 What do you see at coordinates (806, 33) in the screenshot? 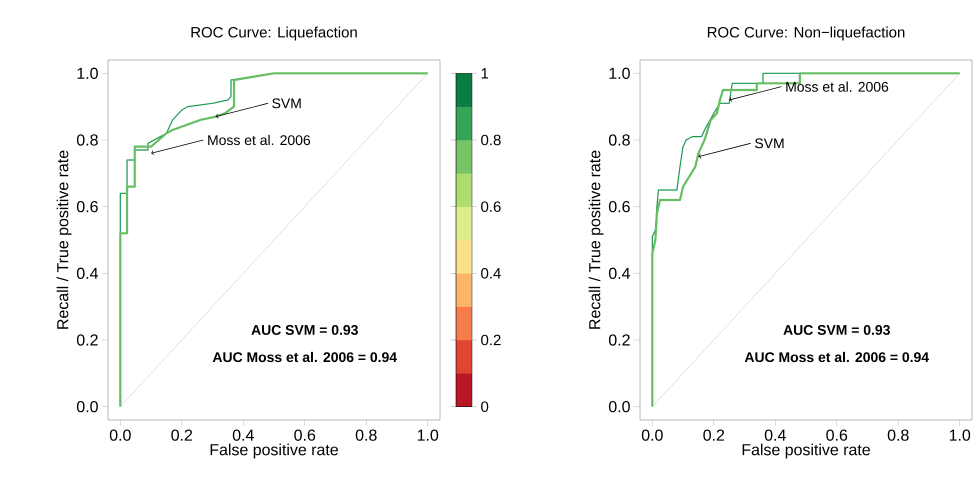
I see `chart-title: ROC Curve: Non−liquefaction` at bounding box center [806, 33].